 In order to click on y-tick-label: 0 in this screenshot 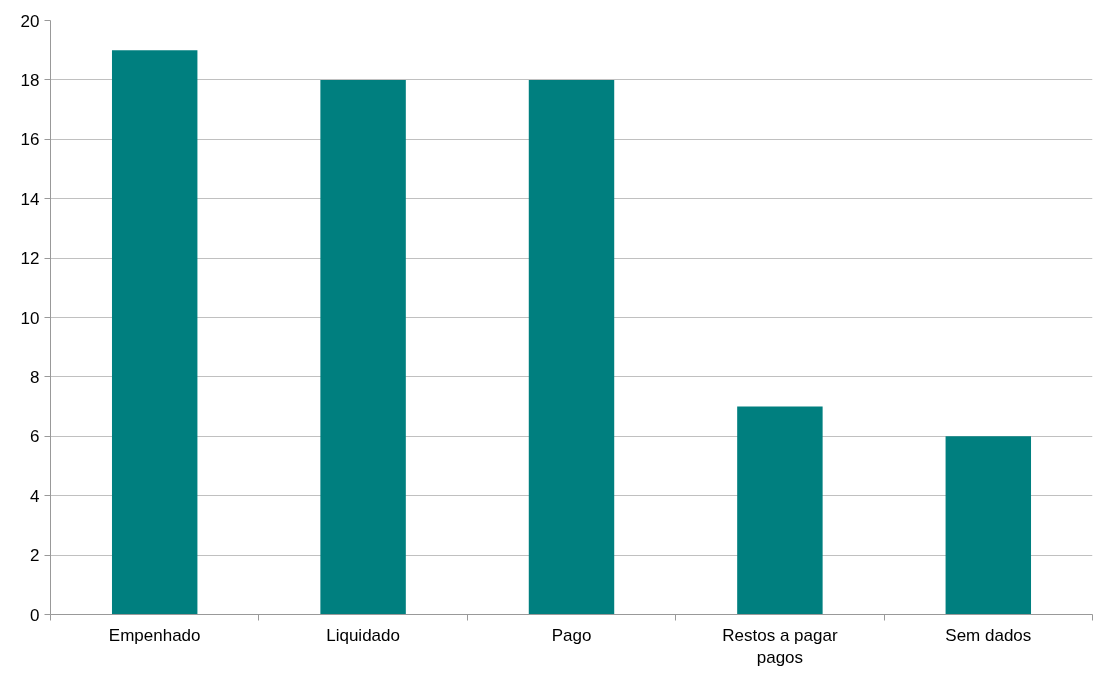, I will do `click(35, 615)`.